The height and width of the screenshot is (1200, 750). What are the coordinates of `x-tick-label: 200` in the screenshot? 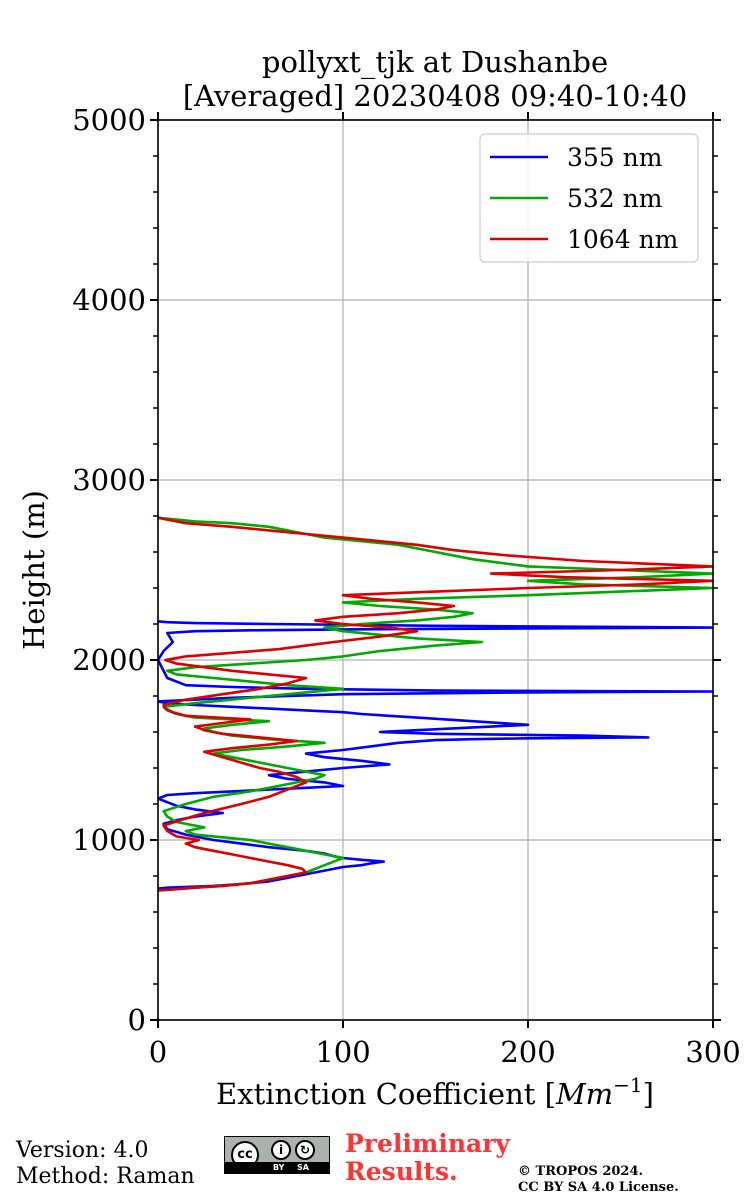 It's located at (527, 1052).